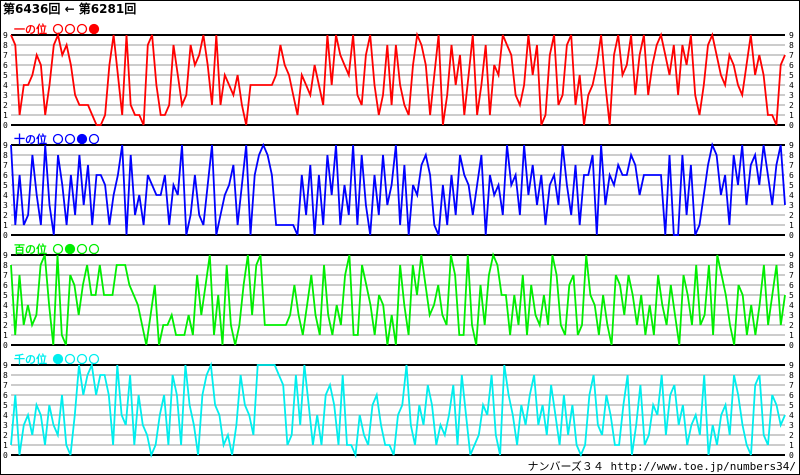 Image resolution: width=800 pixels, height=475 pixels. I want to click on footer-credit: ナンバーズ３４ http://www.toe.jp/numbers34/, so click(661, 466).